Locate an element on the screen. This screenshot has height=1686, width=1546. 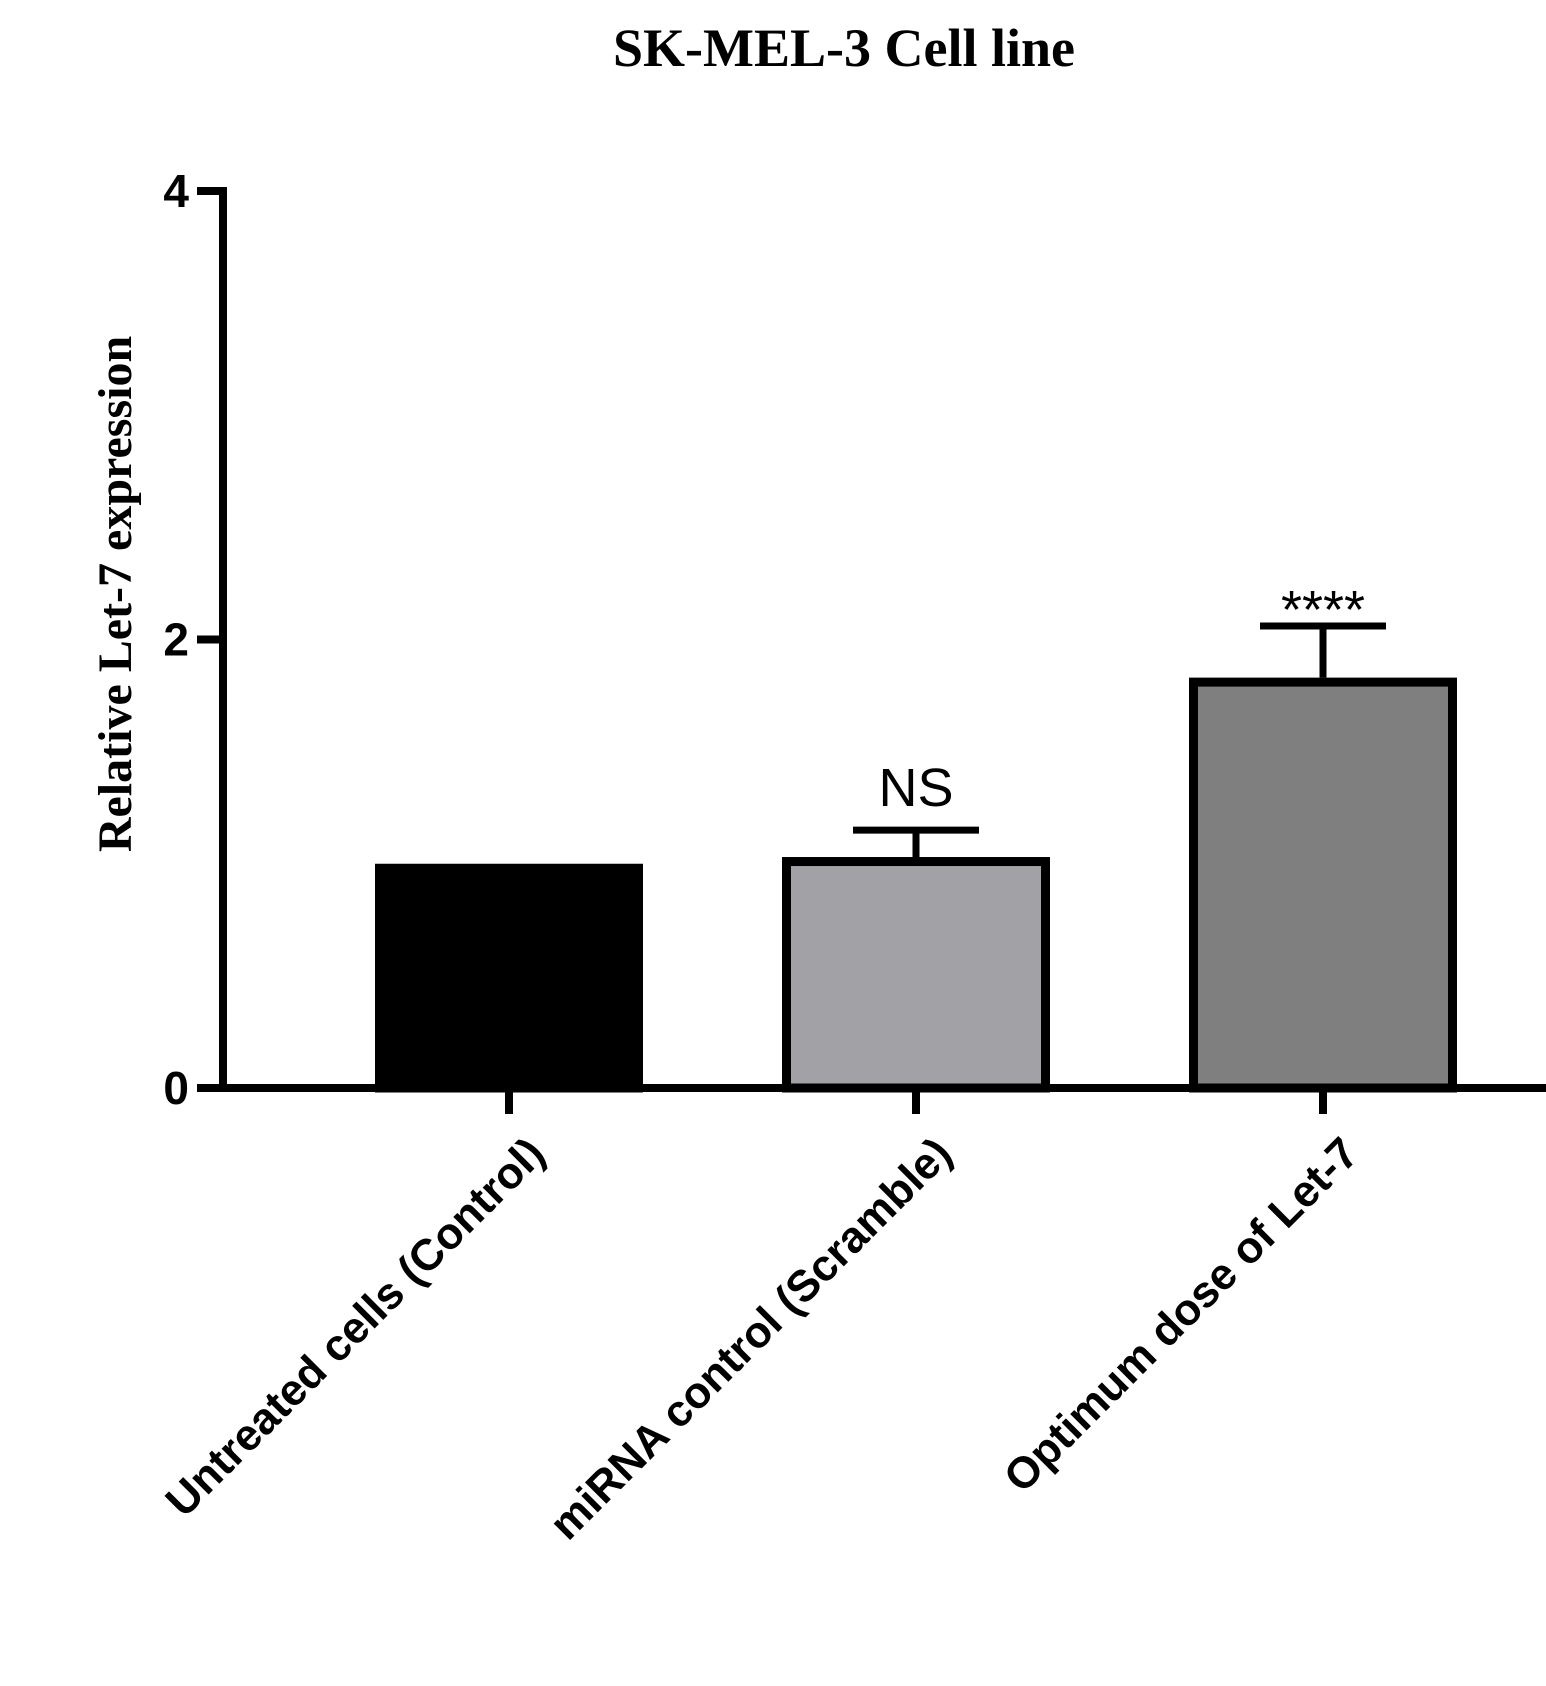
y-axis: 0 2 4 is located at coordinates (195, 639).